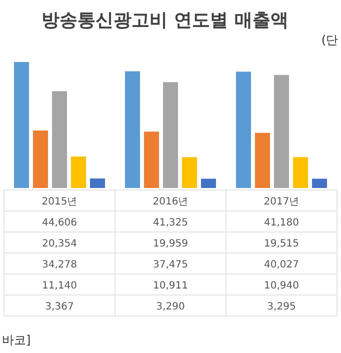 The height and width of the screenshot is (353, 341). Describe the element at coordinates (281, 244) in the screenshot. I see `data-label: 19,515` at that location.